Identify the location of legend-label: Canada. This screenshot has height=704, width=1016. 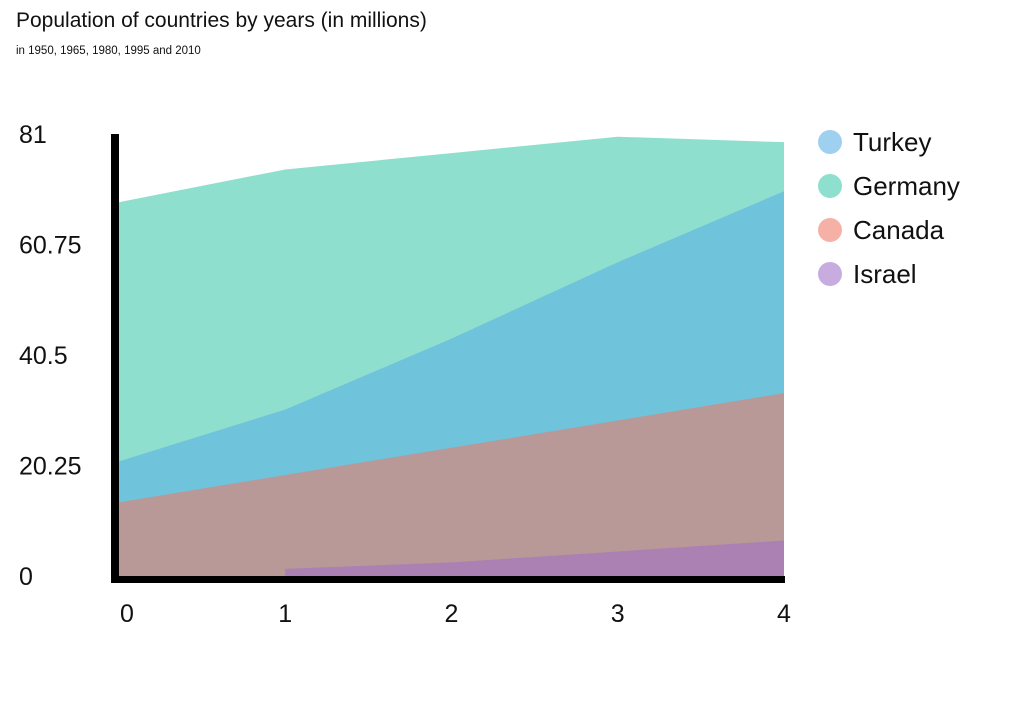
(899, 229).